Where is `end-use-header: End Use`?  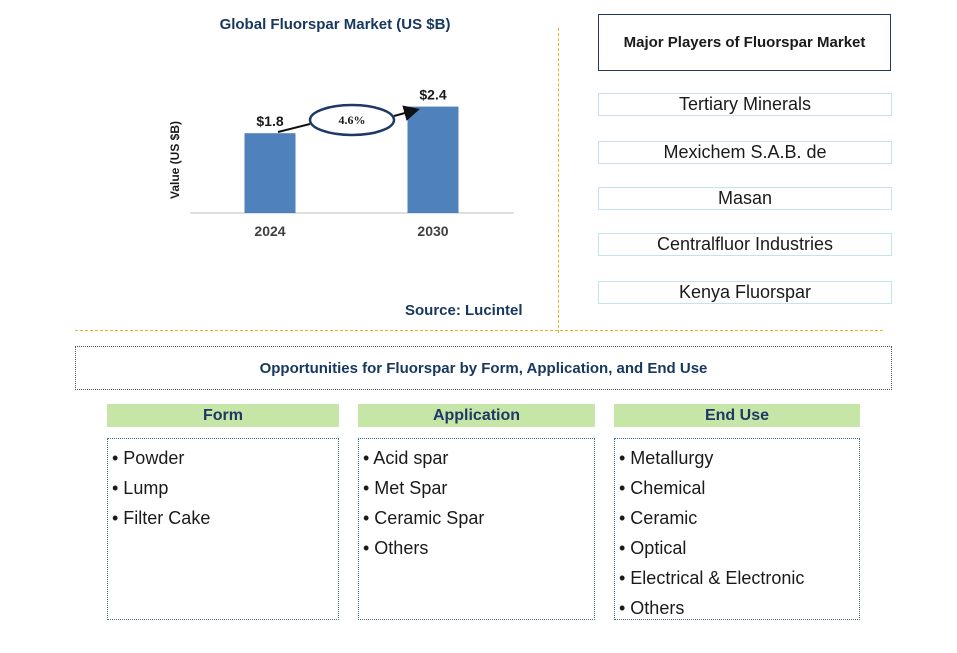
end-use-header: End Use is located at coordinates (737, 415).